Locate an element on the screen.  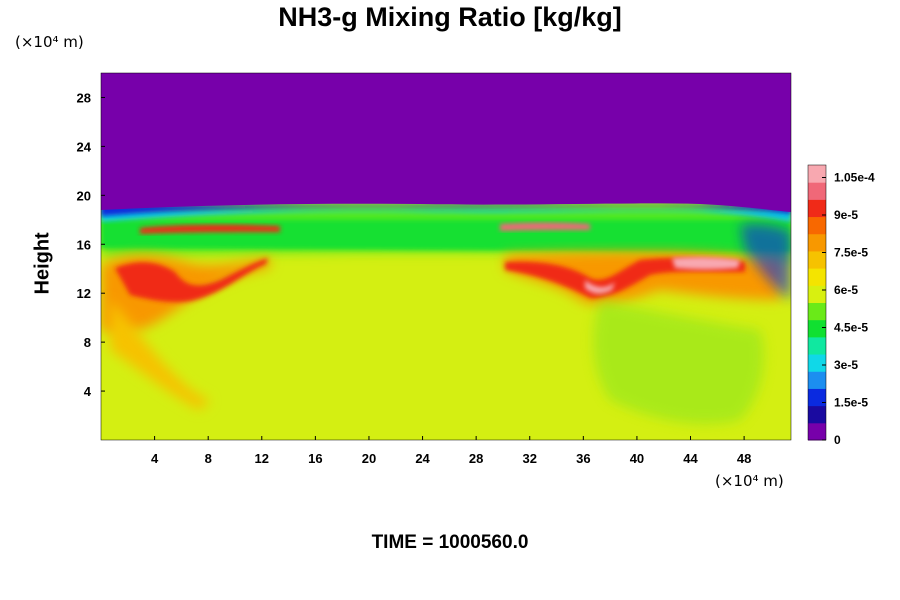
chart-title: NH3-g Mixing Ratio [kg/kg] is located at coordinates (450, 17).